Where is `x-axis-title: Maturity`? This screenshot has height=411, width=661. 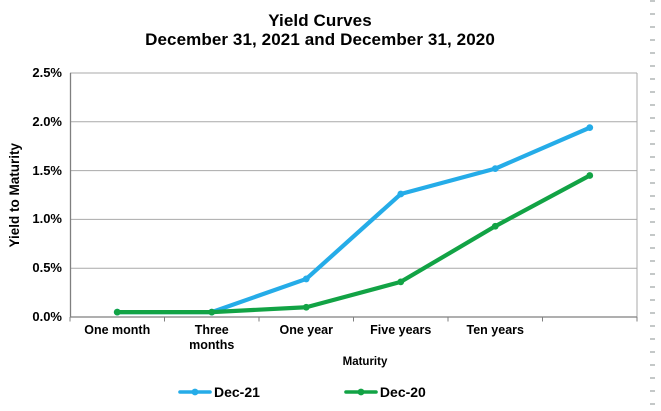 x-axis-title: Maturity is located at coordinates (365, 362).